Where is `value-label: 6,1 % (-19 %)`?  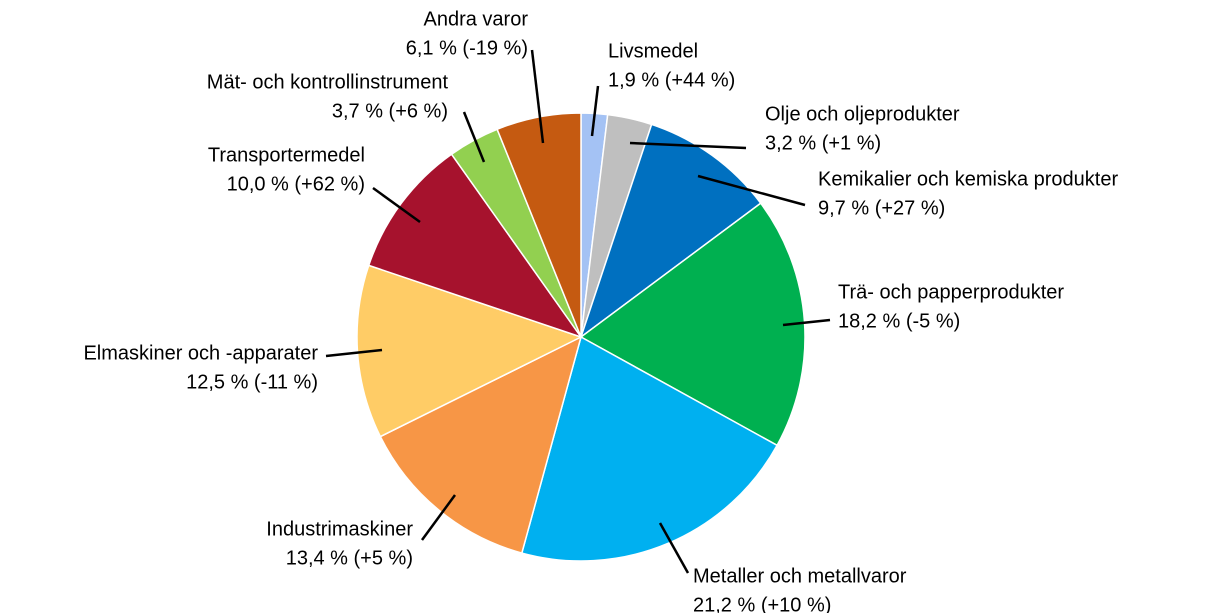
value-label: 6,1 % (-19 %) is located at coordinates (467, 48).